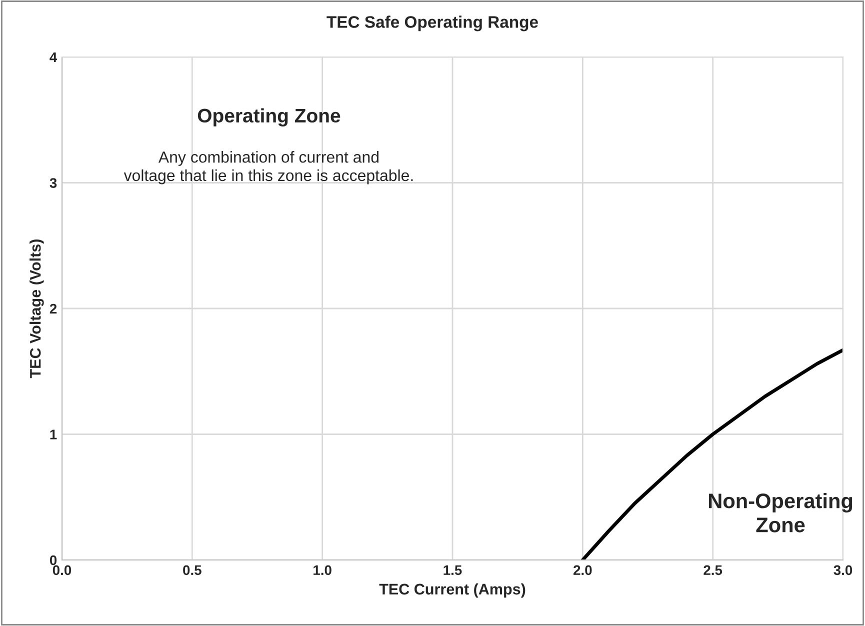 Image resolution: width=865 pixels, height=626 pixels. I want to click on y-axis-title: TEC Voltage (Volts), so click(37, 309).